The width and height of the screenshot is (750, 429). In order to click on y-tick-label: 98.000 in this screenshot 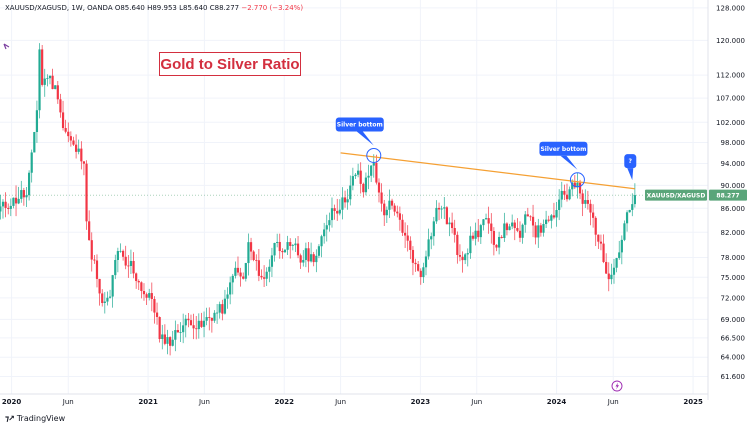, I will do `click(733, 143)`.